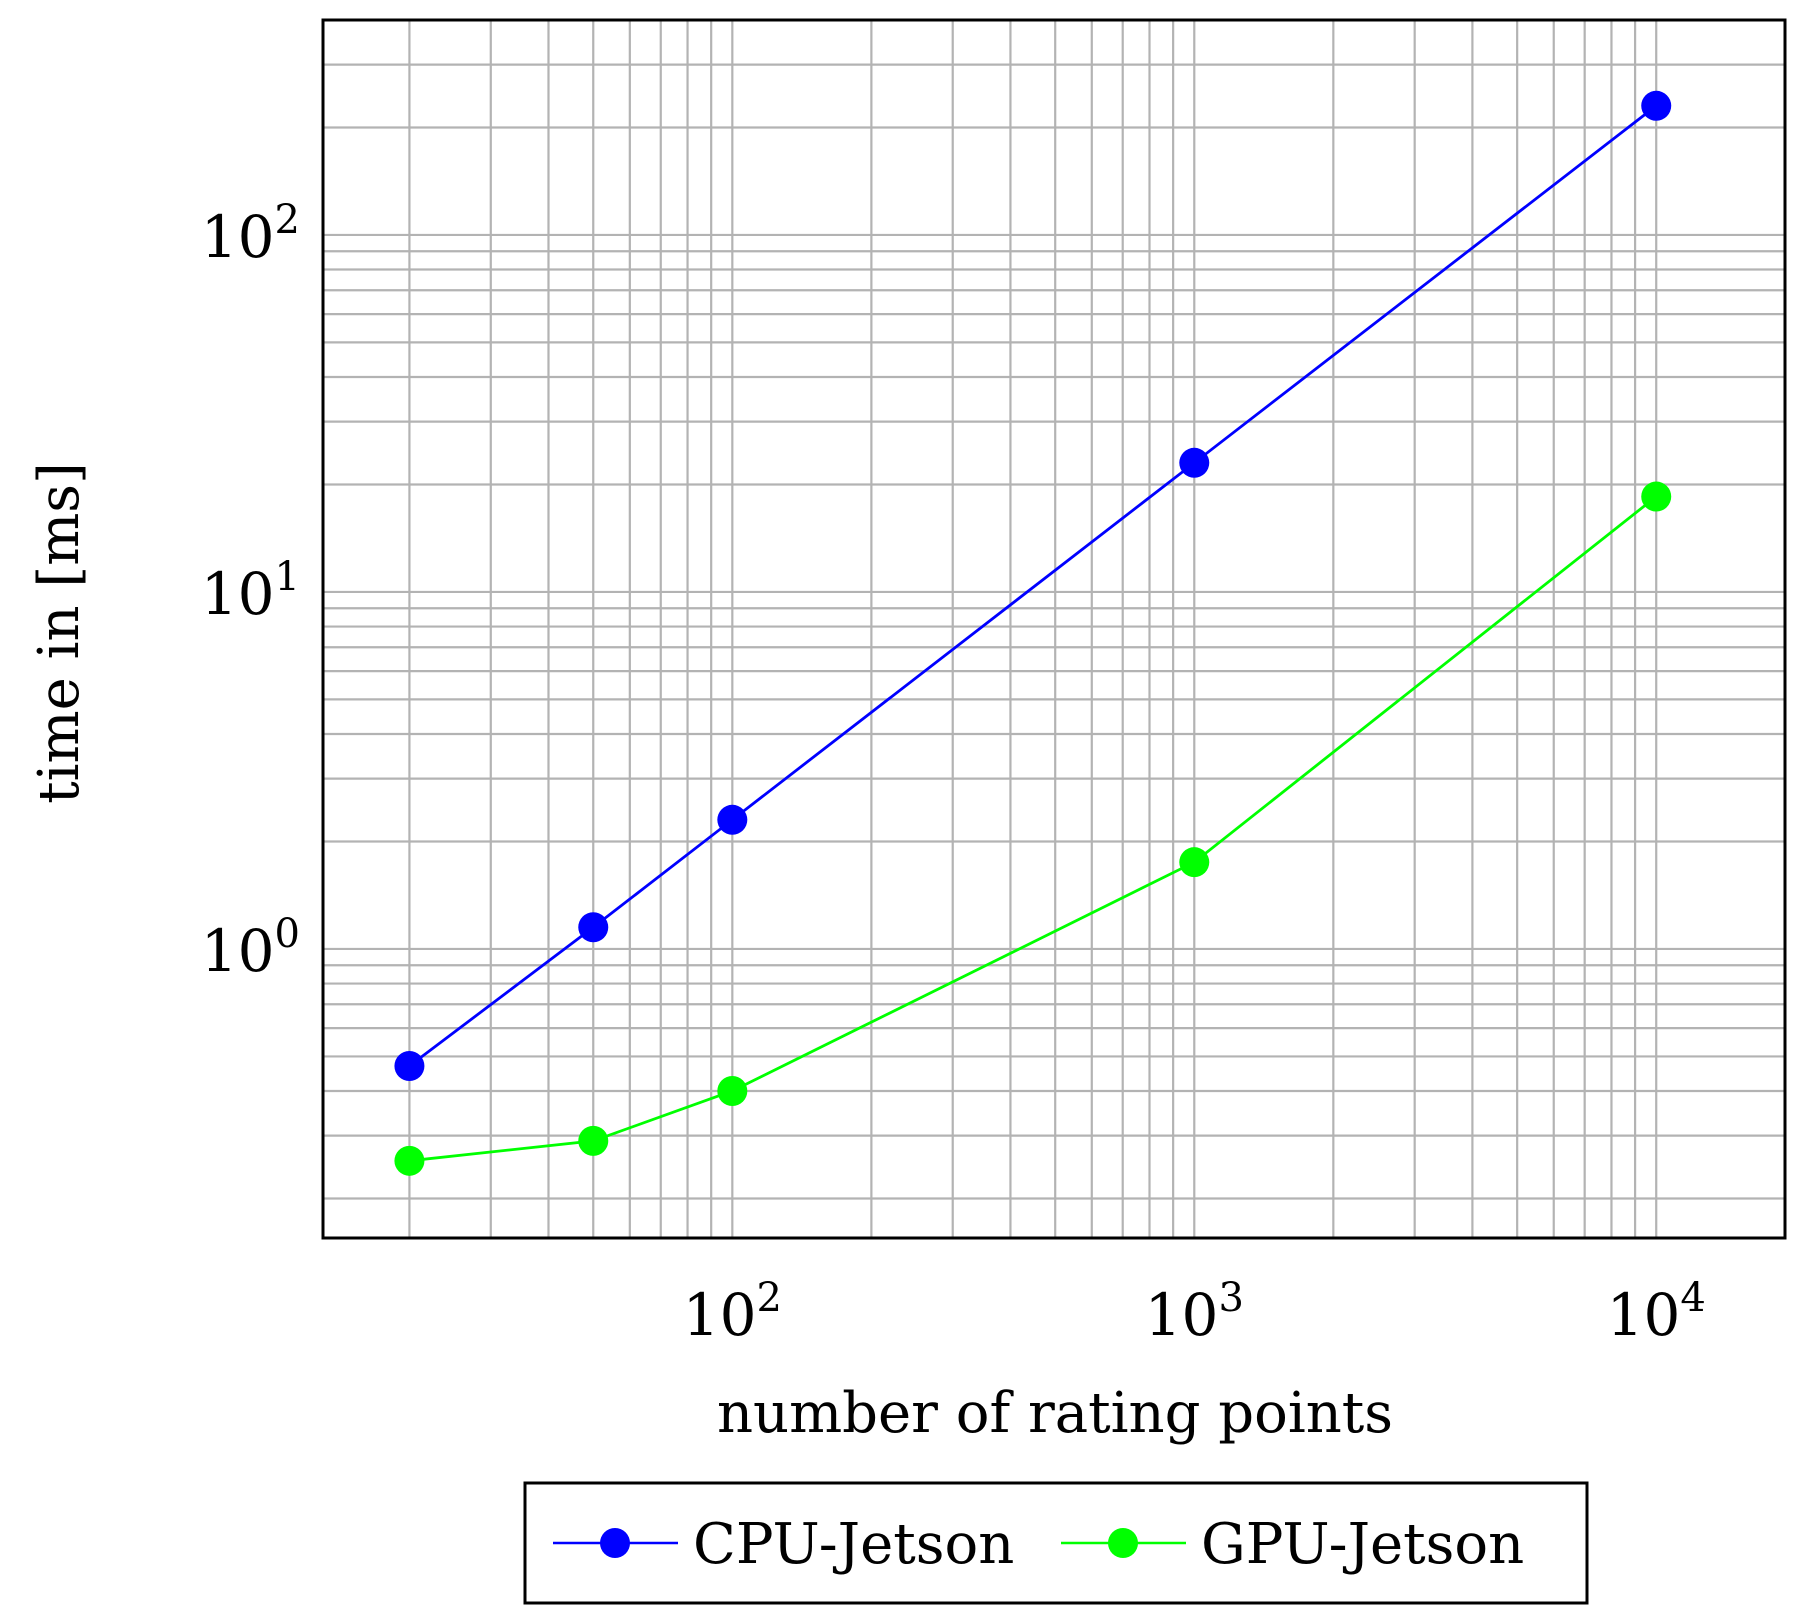 This screenshot has height=1619, width=1808. I want to click on y-tick-label: 101, so click(250, 591).